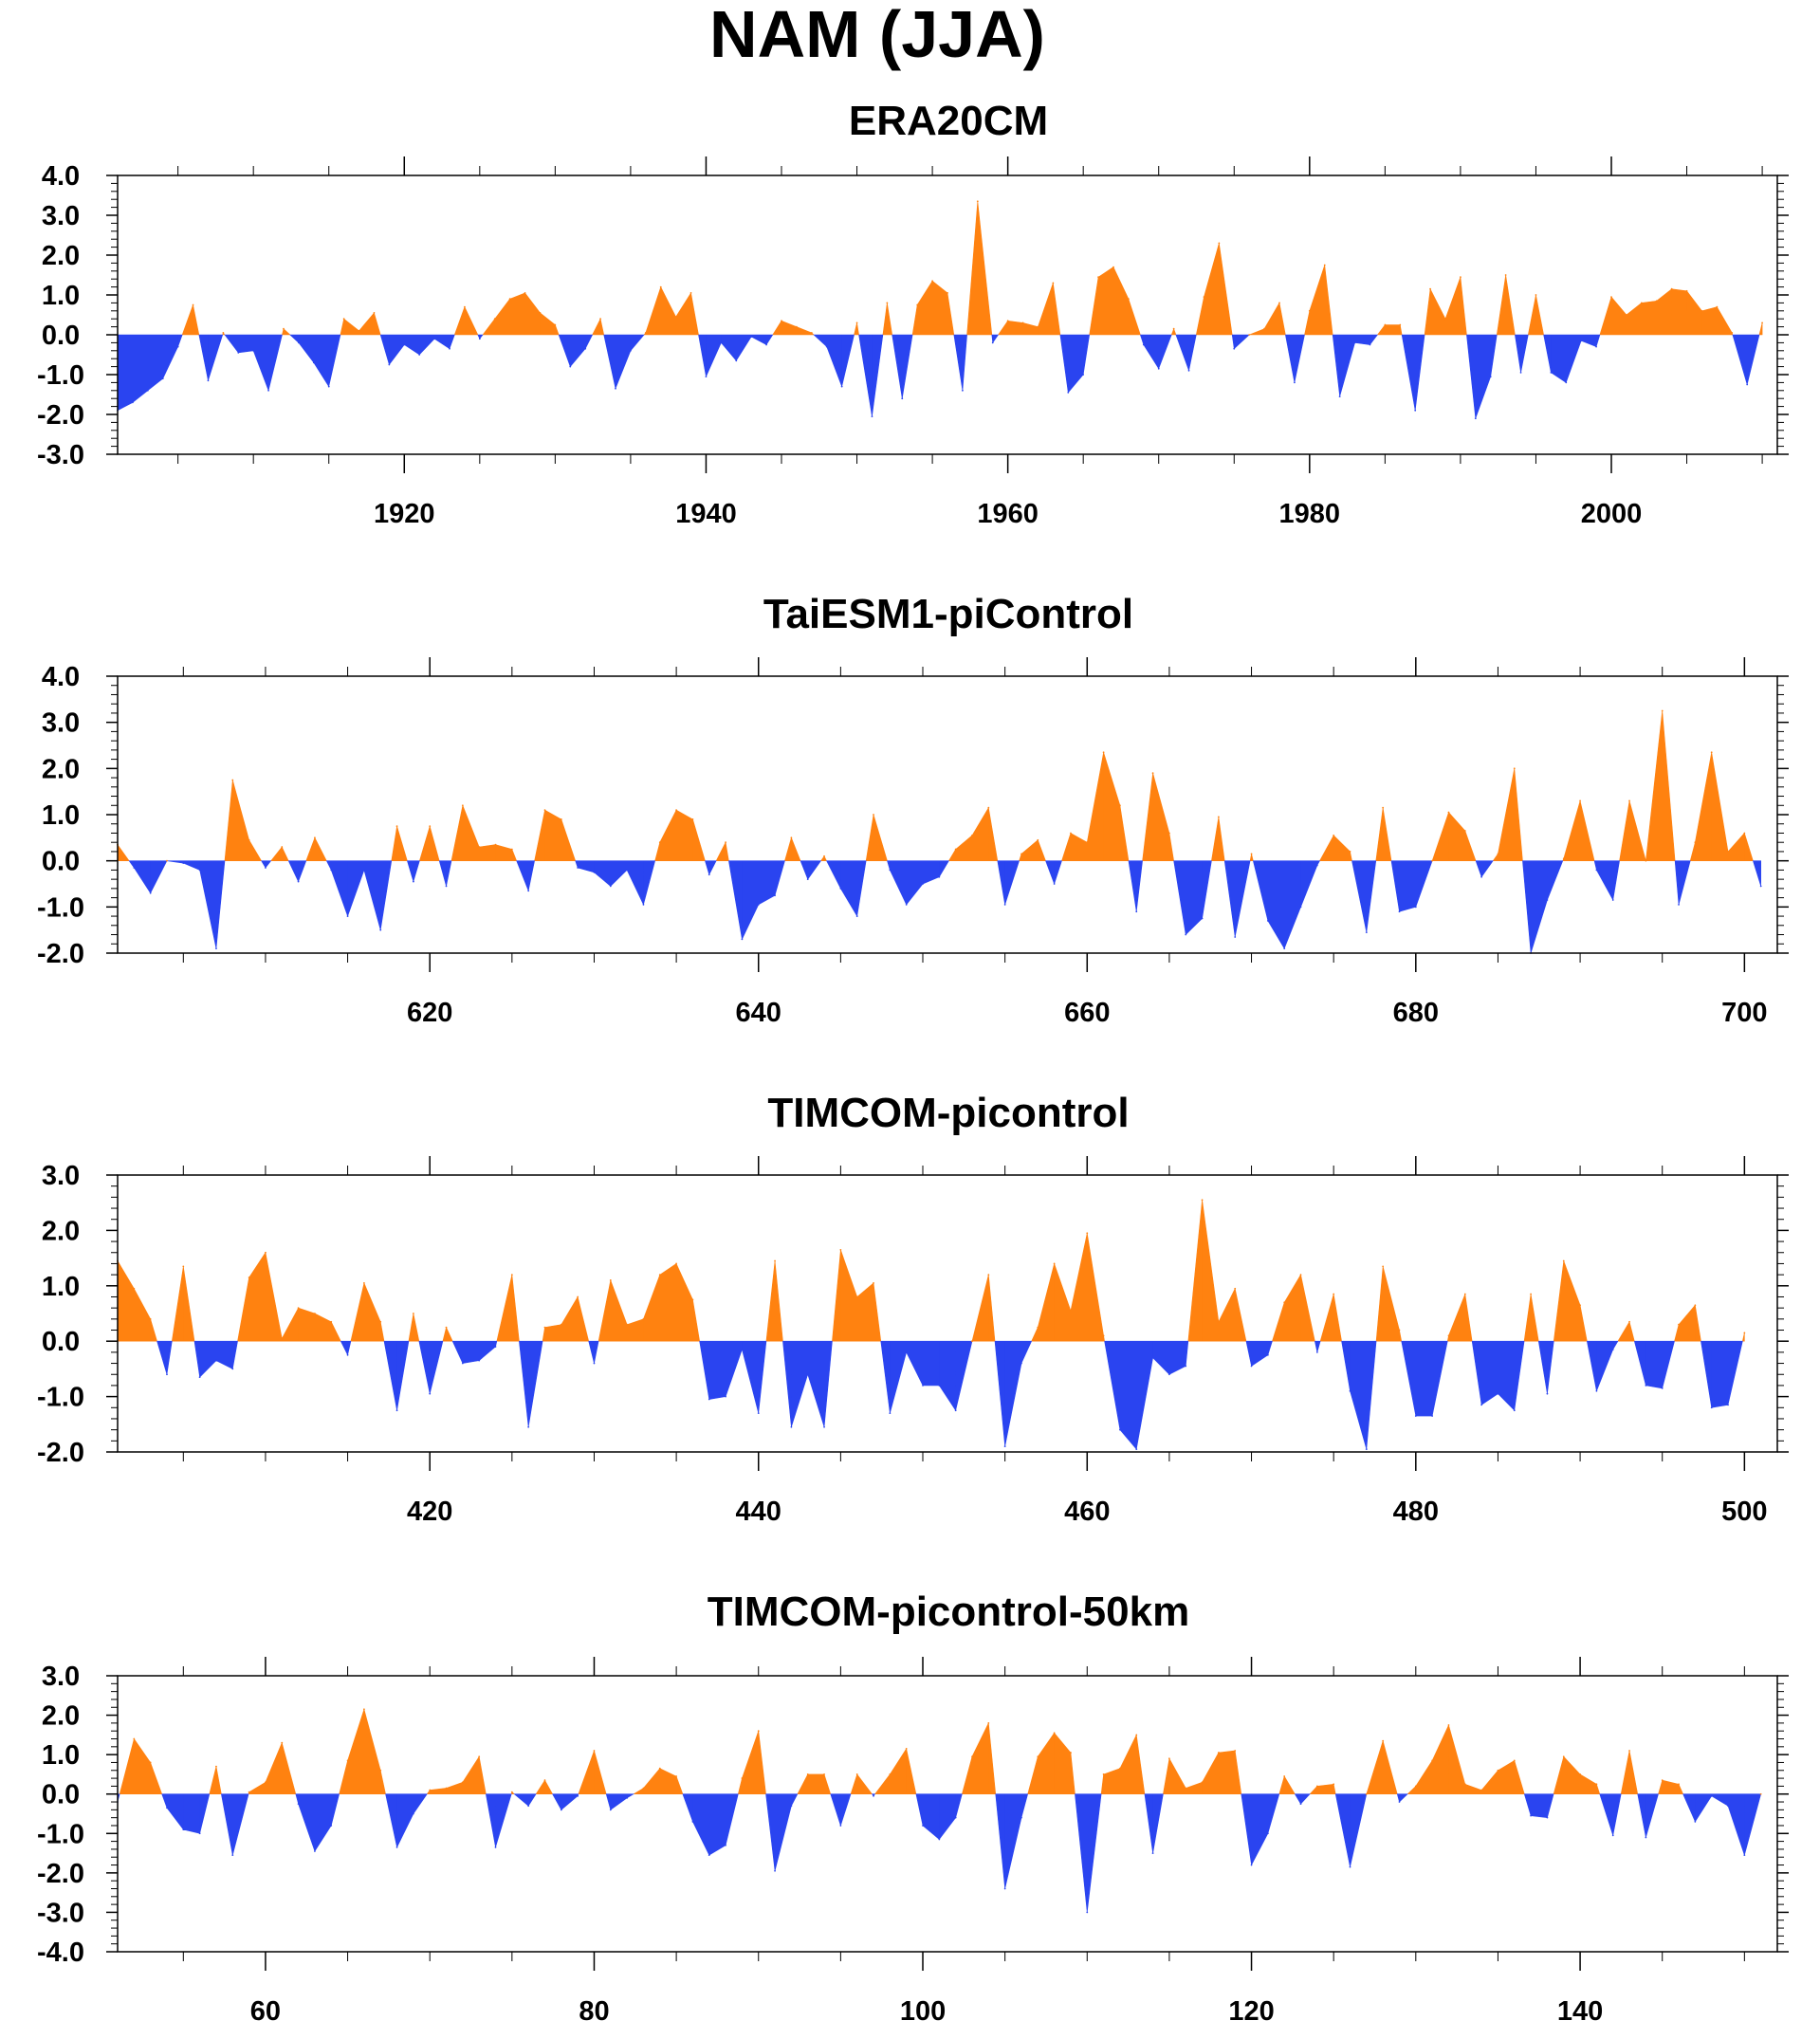  Describe the element at coordinates (61, 1717) in the screenshot. I see `y-tick-label: 2.0` at that location.